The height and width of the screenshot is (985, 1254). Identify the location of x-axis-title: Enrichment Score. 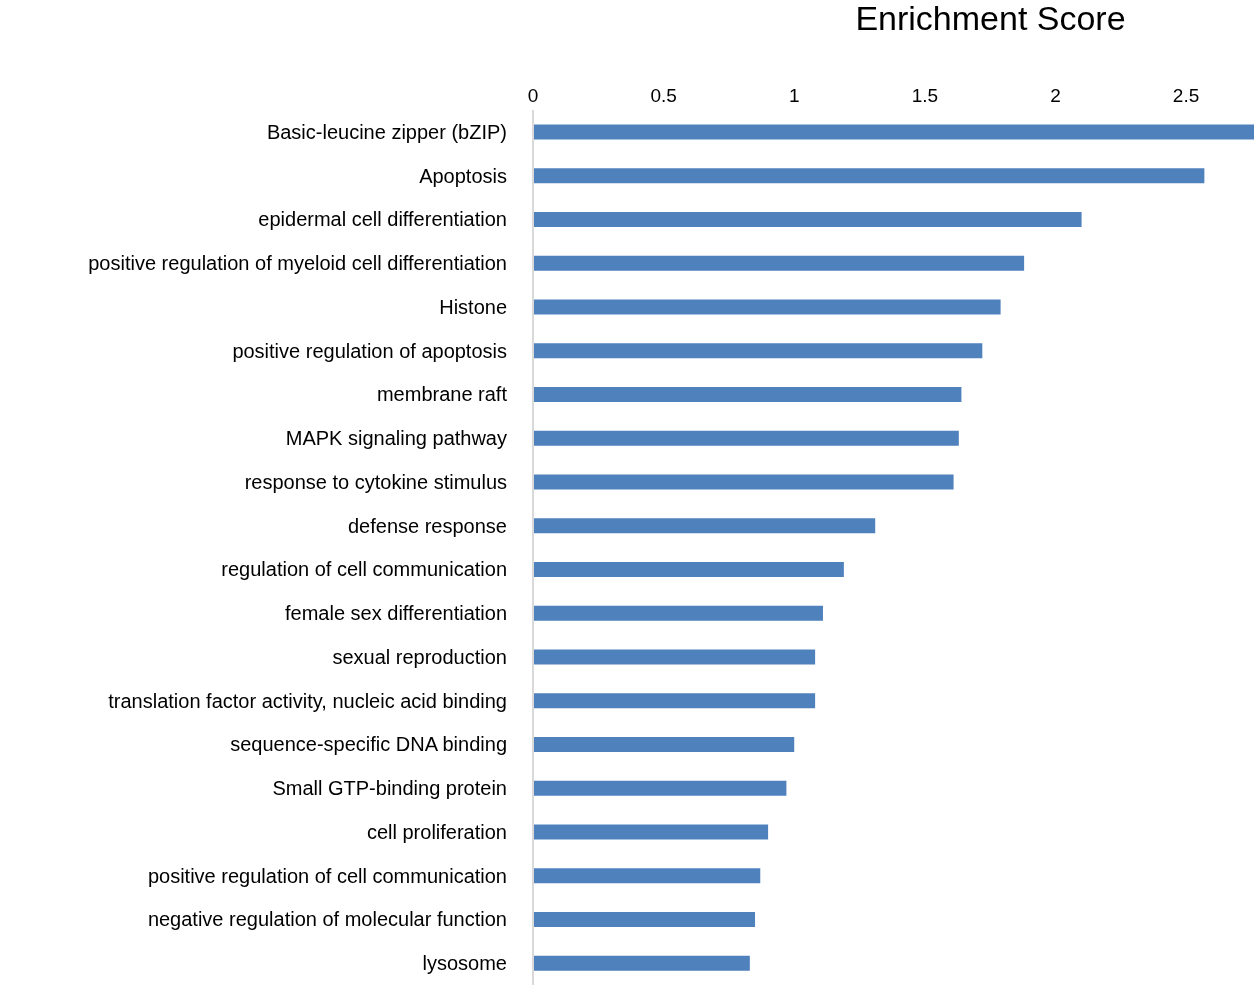
(990, 19).